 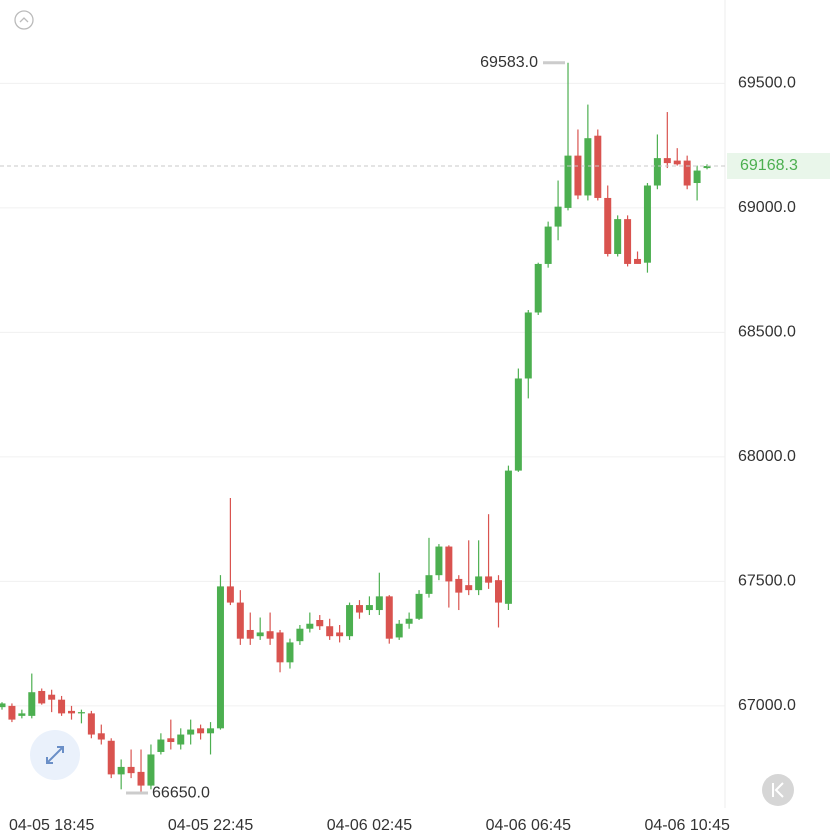 I want to click on back-button, so click(x=778, y=790).